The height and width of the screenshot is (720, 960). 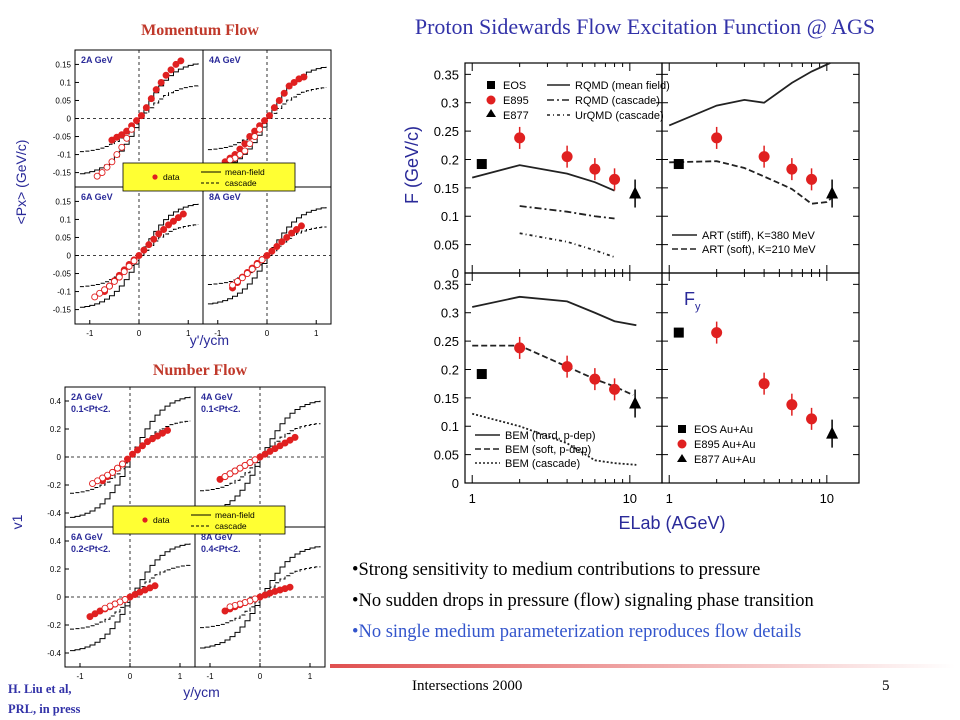 What do you see at coordinates (121, 457) in the screenshot?
I see `number-panel-1: 2A GeV 0.1<Pt<2. 0.4 0.2 0 -0.2 -0.4` at bounding box center [121, 457].